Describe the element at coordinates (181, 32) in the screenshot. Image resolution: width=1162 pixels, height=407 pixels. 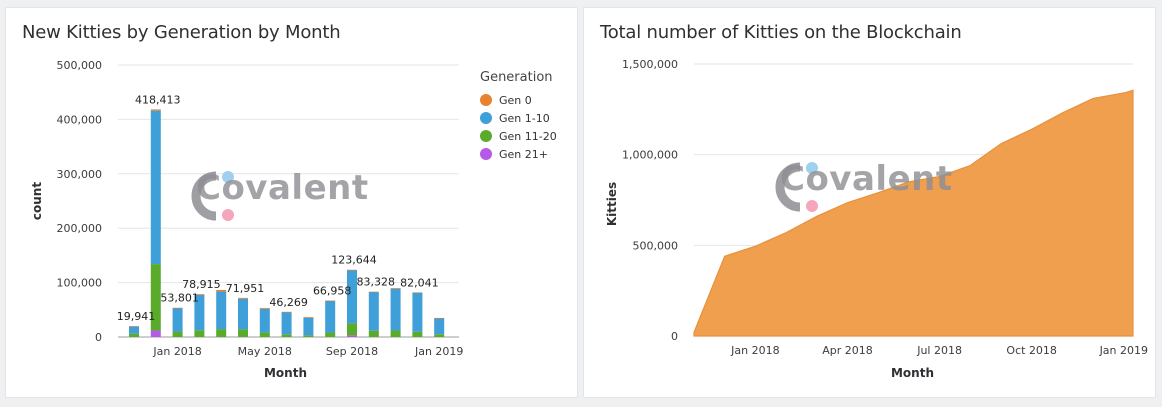
I see `left-chart-title: New Kitties by Generation by Month` at that location.